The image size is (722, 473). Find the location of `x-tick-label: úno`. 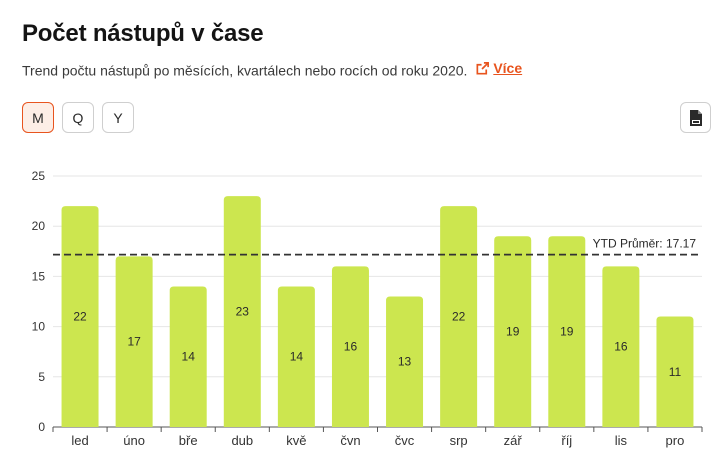

x-tick-label: úno is located at coordinates (134, 440).